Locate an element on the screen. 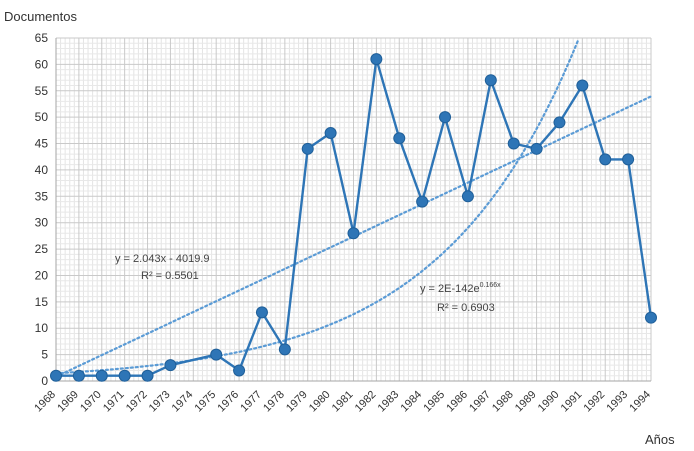 Image resolution: width=694 pixels, height=451 pixels. x-tick-label: 1994 is located at coordinates (640, 402).